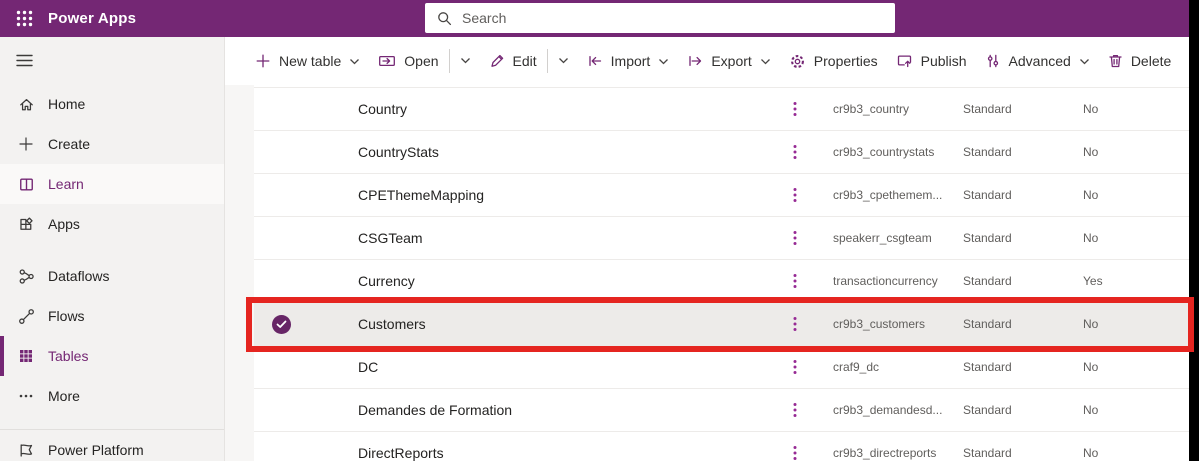 This screenshot has height=461, width=1199. Describe the element at coordinates (112, 60) in the screenshot. I see `hamburger-menu-button` at that location.